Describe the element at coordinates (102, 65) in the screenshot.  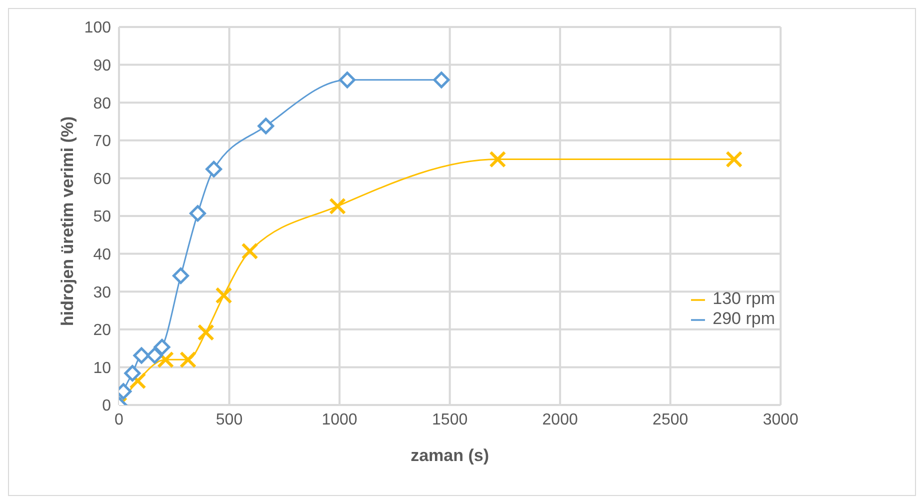
I see `y-tick-label: 90` at that location.